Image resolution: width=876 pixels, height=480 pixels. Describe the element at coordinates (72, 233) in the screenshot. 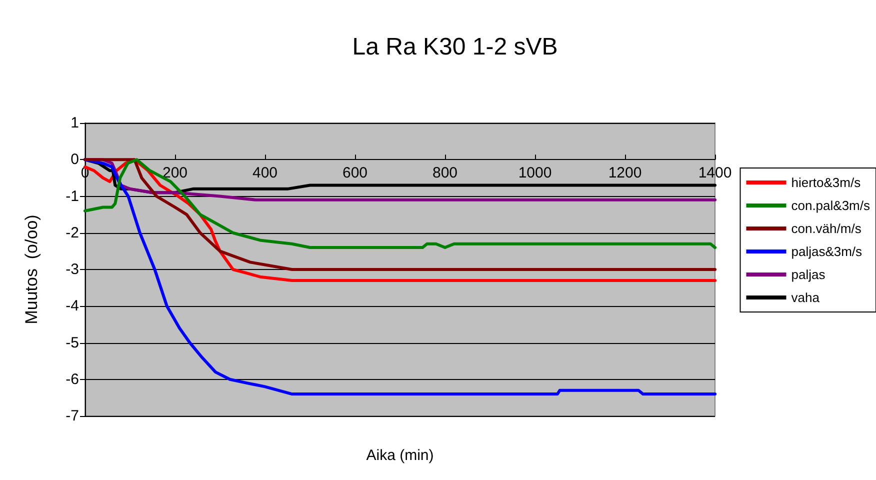

I see `y-tick-label: -2` at that location.